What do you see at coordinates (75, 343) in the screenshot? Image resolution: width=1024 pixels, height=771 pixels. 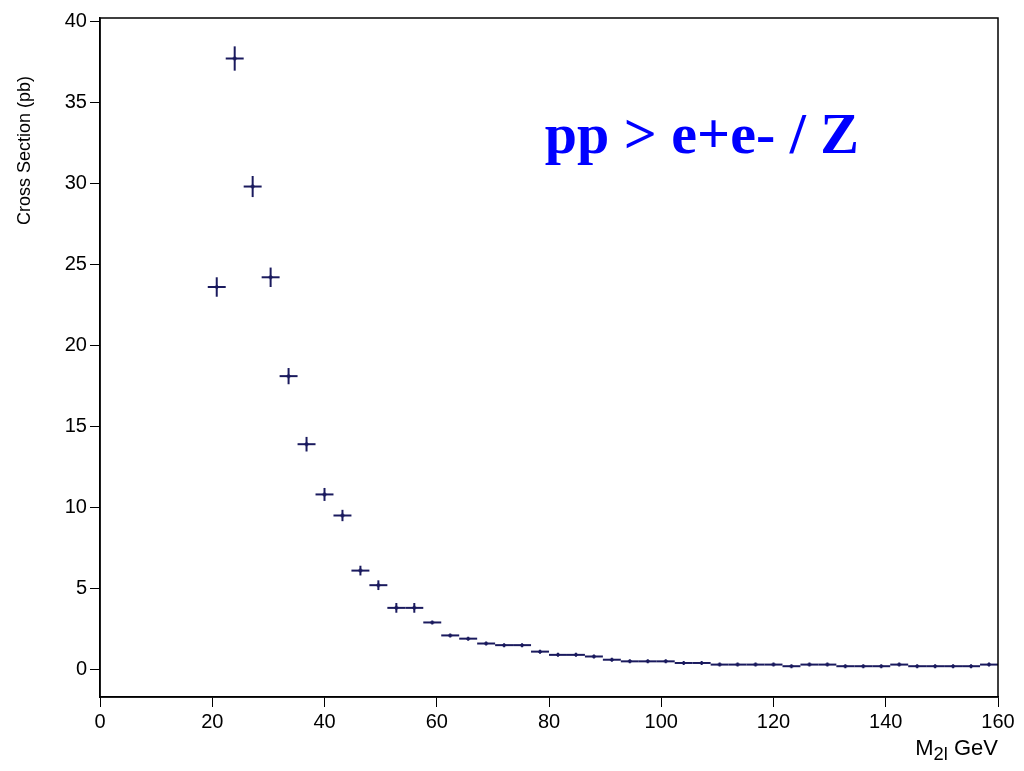 I see `y-tick-label: 20` at bounding box center [75, 343].